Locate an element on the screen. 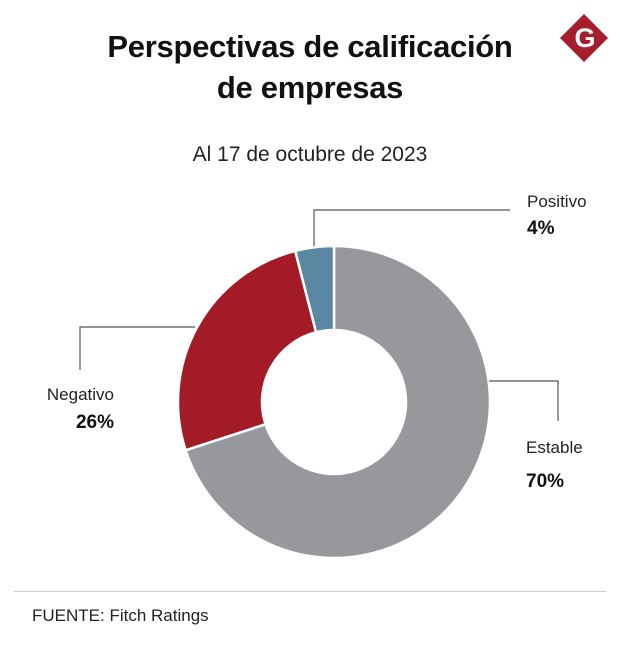 The height and width of the screenshot is (651, 620). chart-subtitle: Al 17 de octubre de 2023 is located at coordinates (310, 154).